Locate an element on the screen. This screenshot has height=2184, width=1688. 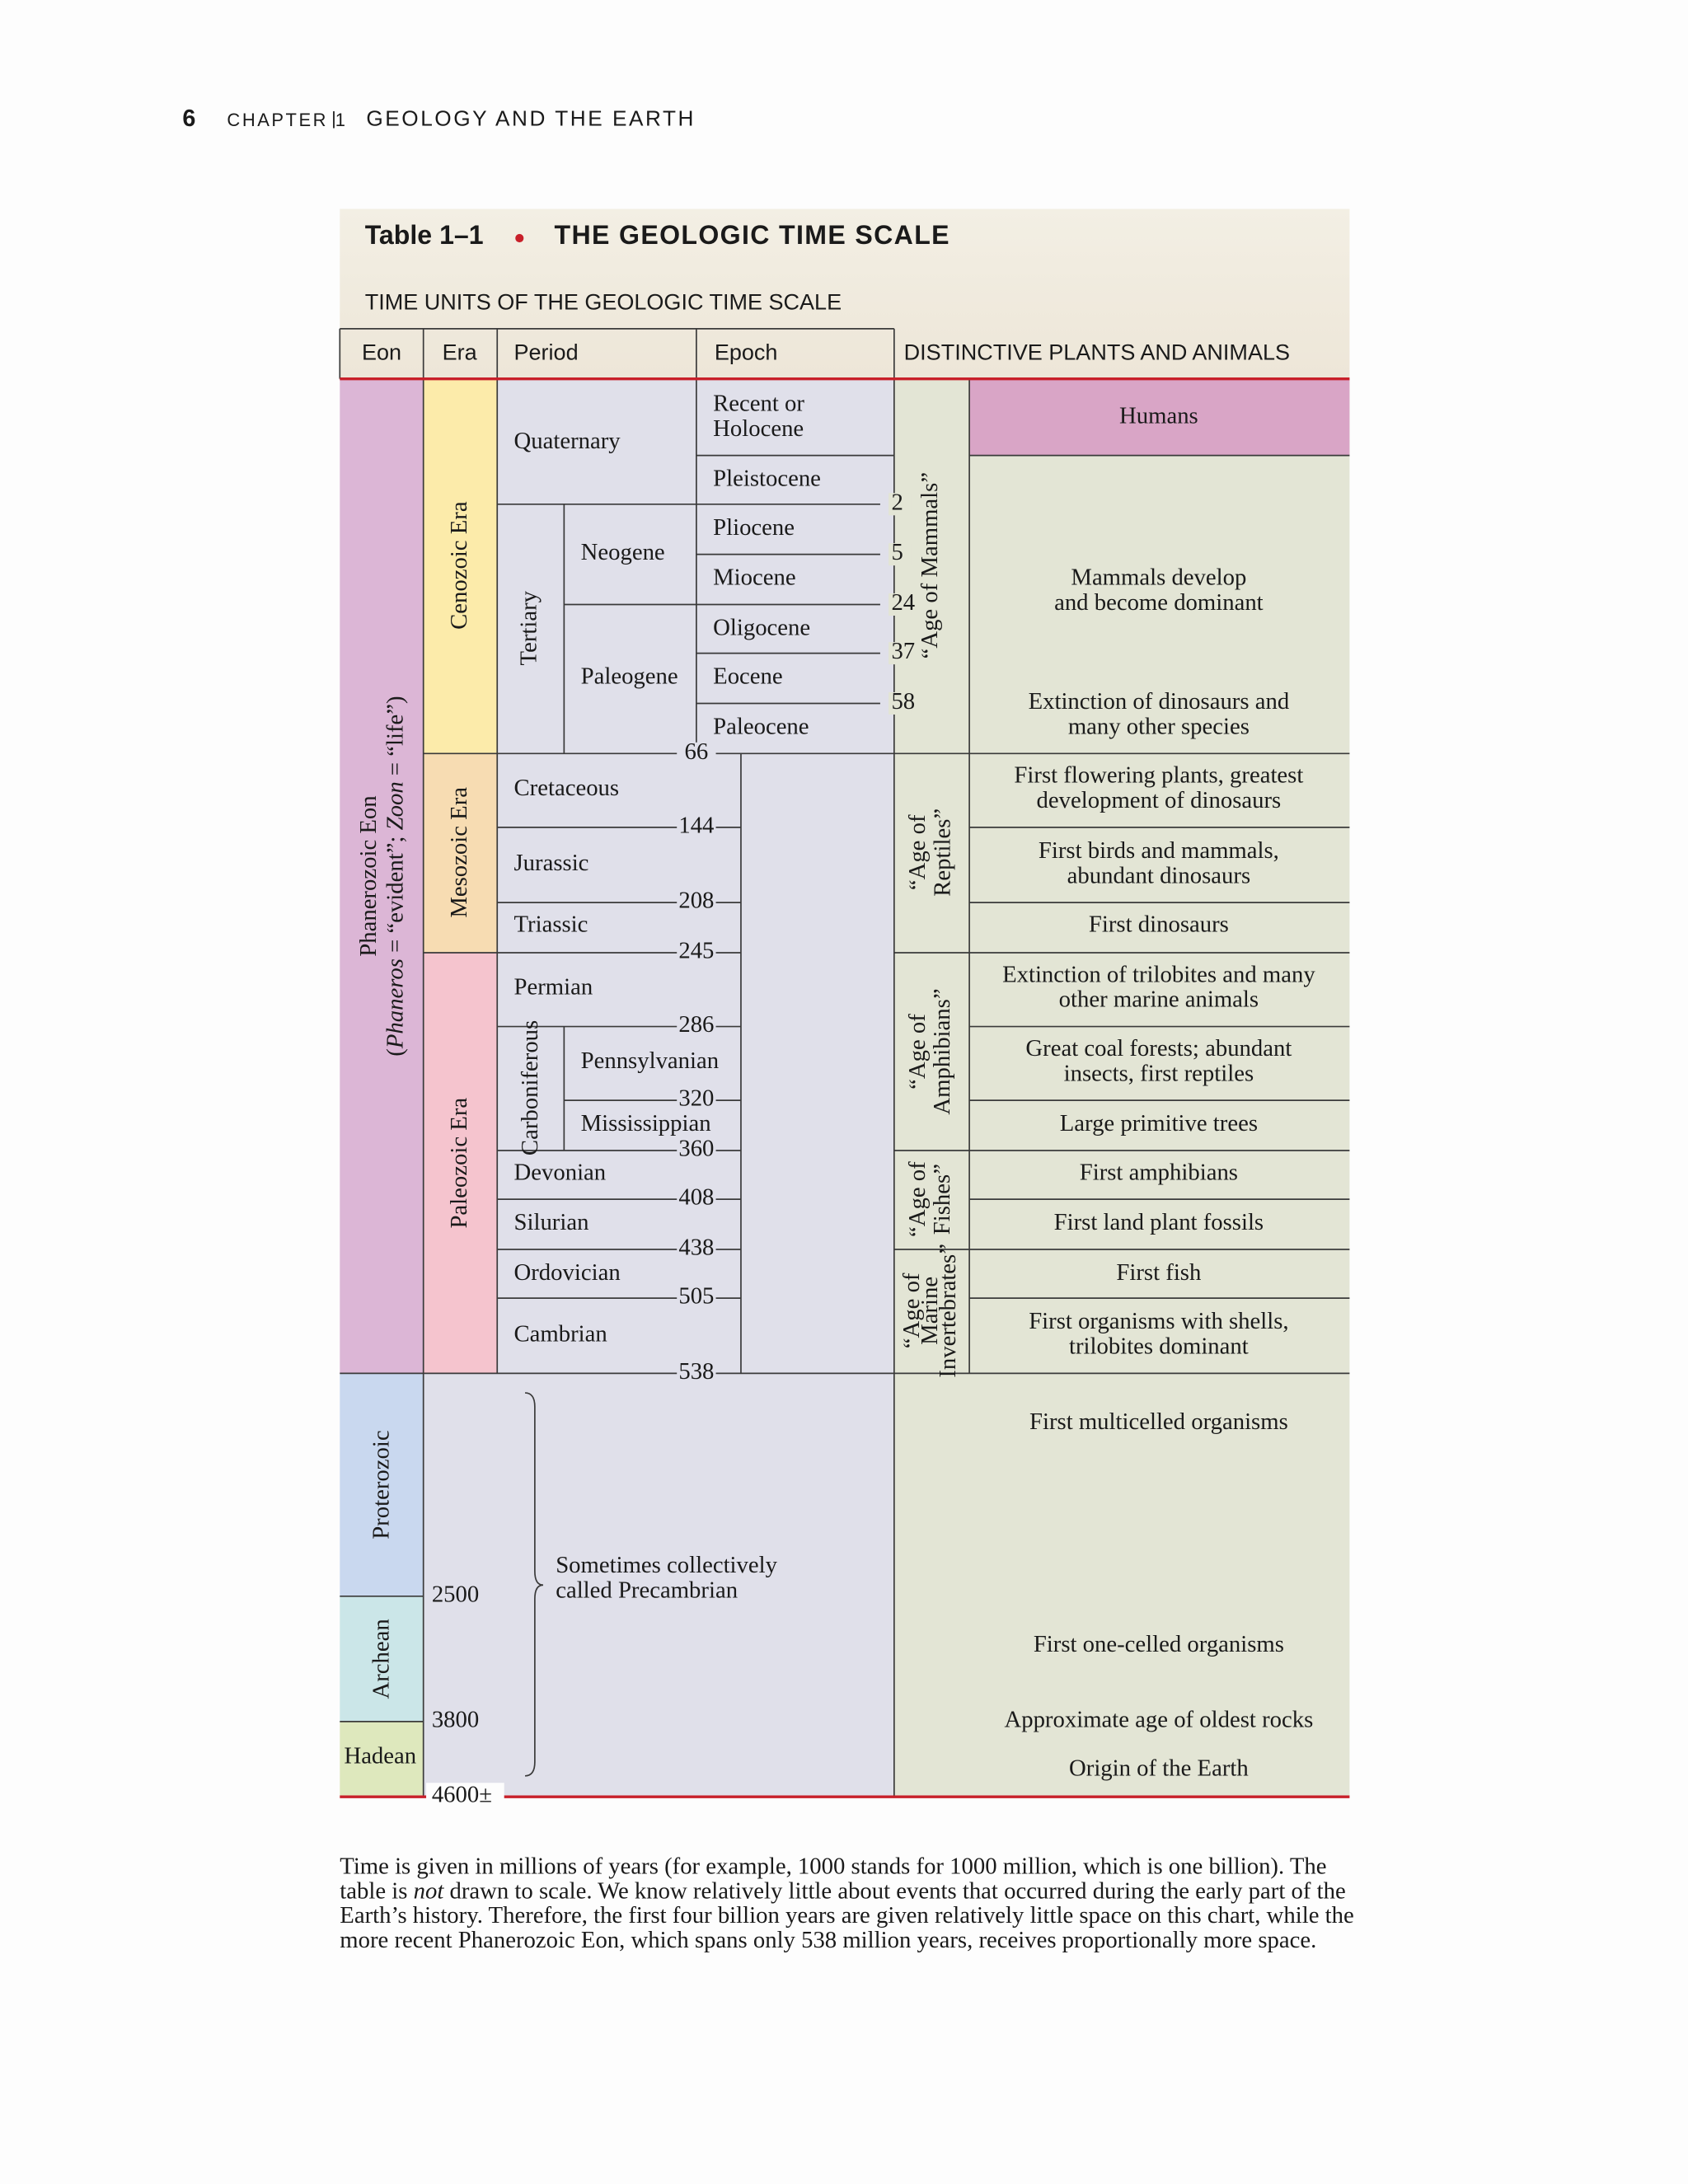
eon-proterozoic is located at coordinates (382, 1484).